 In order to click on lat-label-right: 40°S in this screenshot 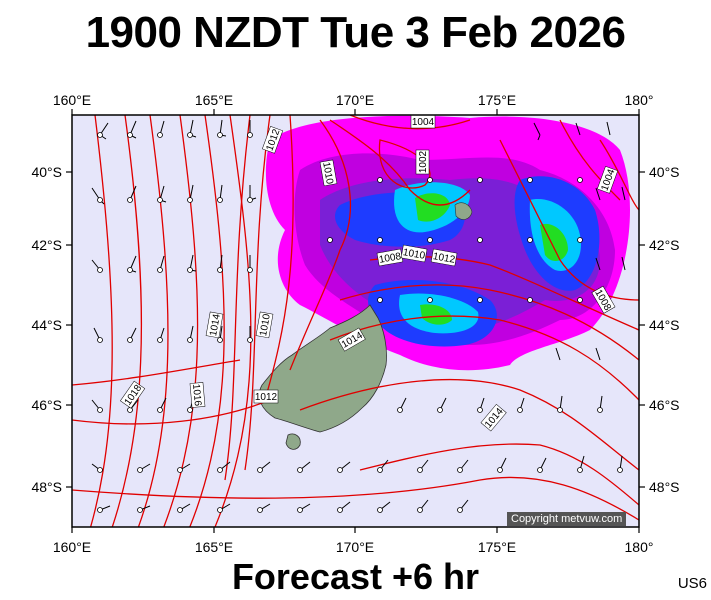, I will do `click(664, 172)`.